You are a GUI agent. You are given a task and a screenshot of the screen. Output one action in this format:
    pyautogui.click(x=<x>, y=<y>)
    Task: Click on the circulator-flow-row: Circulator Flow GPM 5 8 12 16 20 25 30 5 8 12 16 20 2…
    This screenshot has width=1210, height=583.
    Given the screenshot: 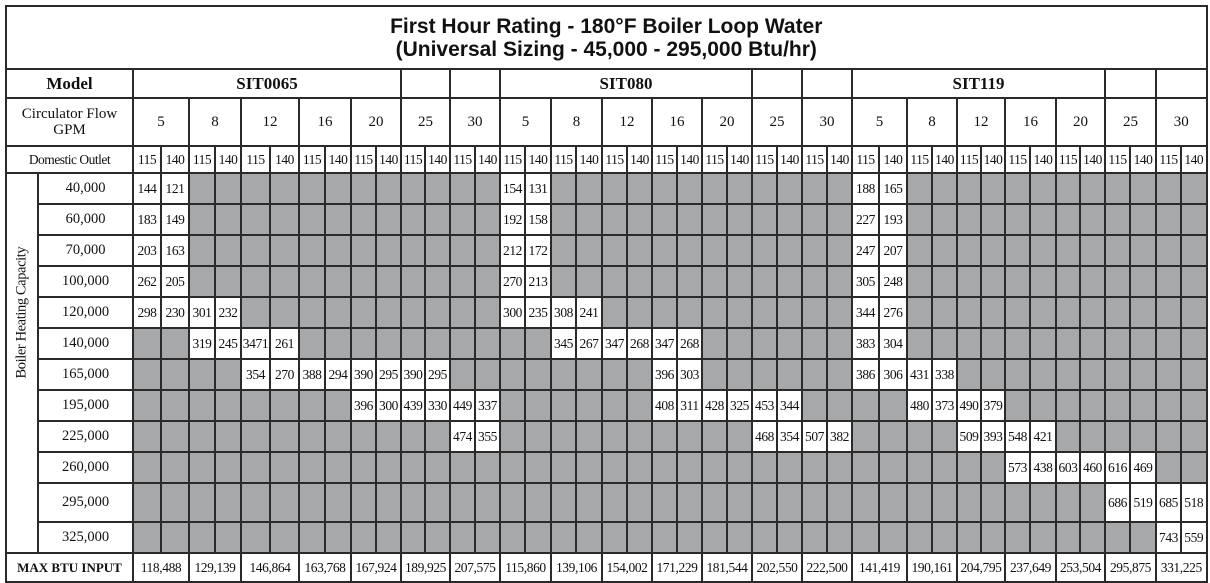 What is the action you would take?
    pyautogui.click(x=606, y=122)
    